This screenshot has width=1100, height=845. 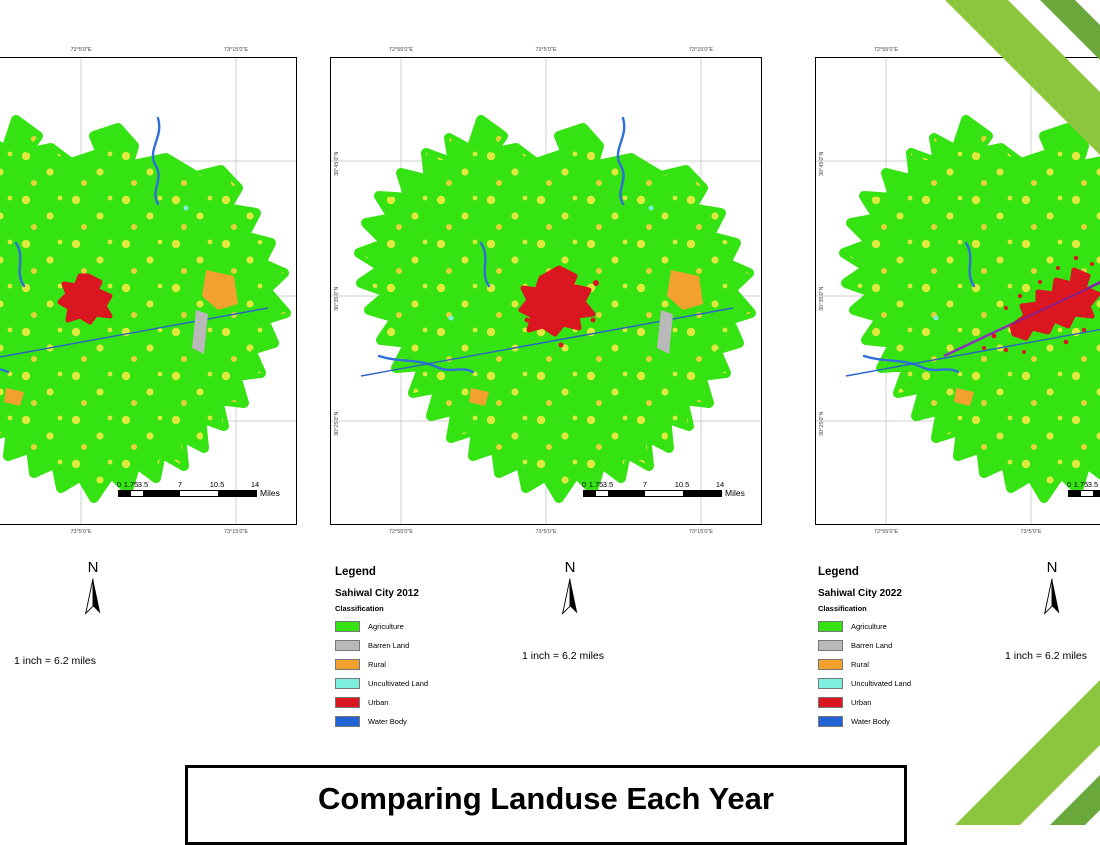 I want to click on slide-title-box: Comparing Landuse Each Year, so click(x=546, y=805).